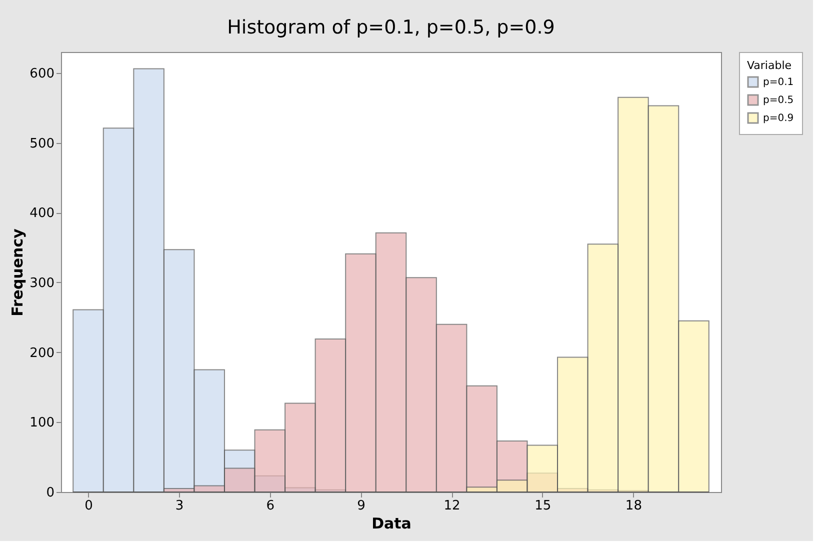 This screenshot has width=825, height=558. Describe the element at coordinates (543, 506) in the screenshot. I see `x-tick-label: 15` at that location.